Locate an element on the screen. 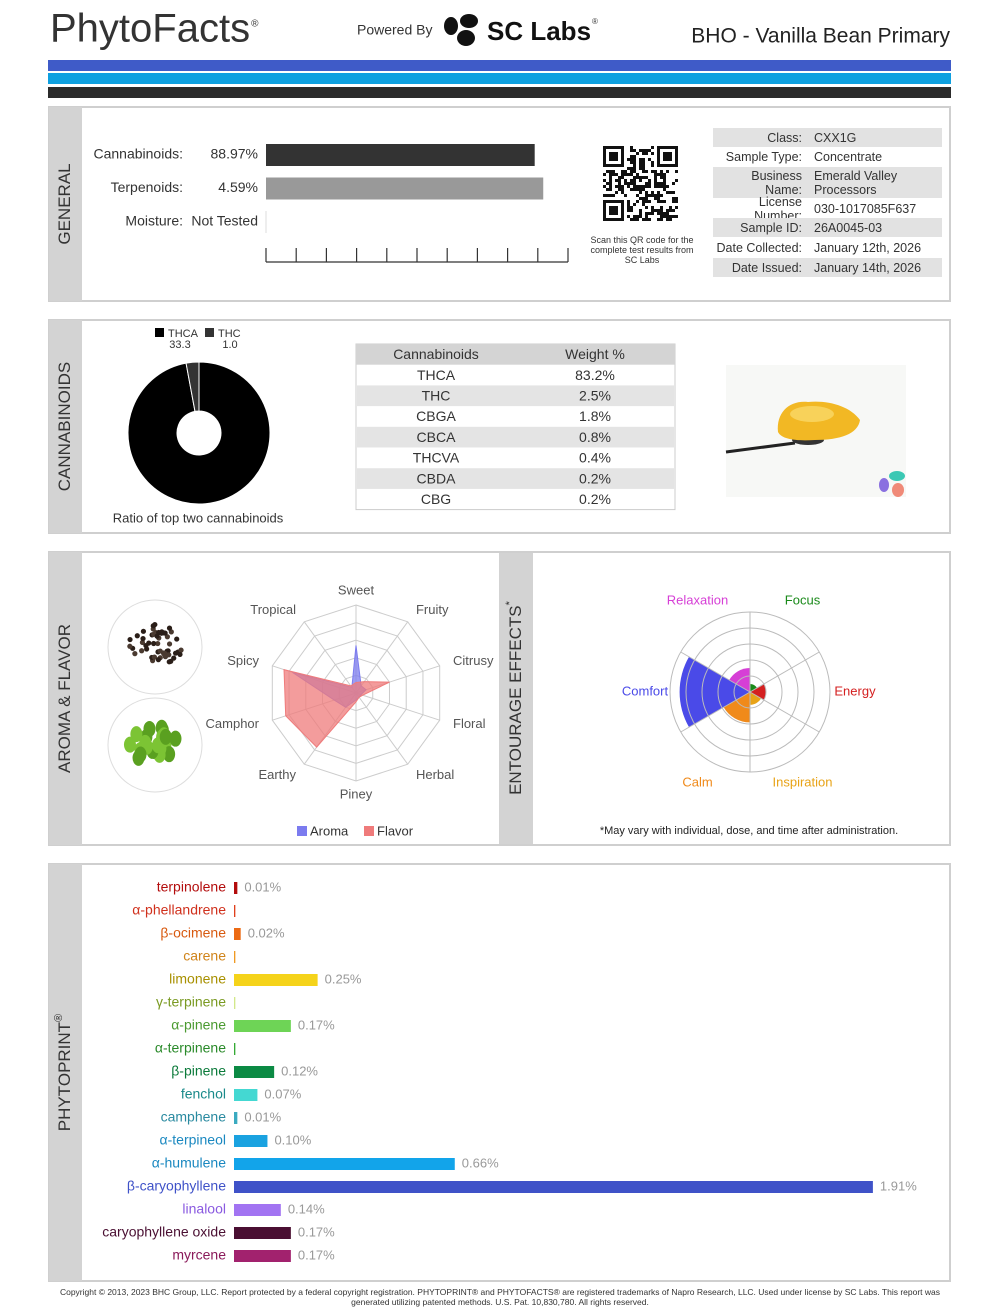  section-label: AROMA & FLAVOR is located at coordinates (64, 698).